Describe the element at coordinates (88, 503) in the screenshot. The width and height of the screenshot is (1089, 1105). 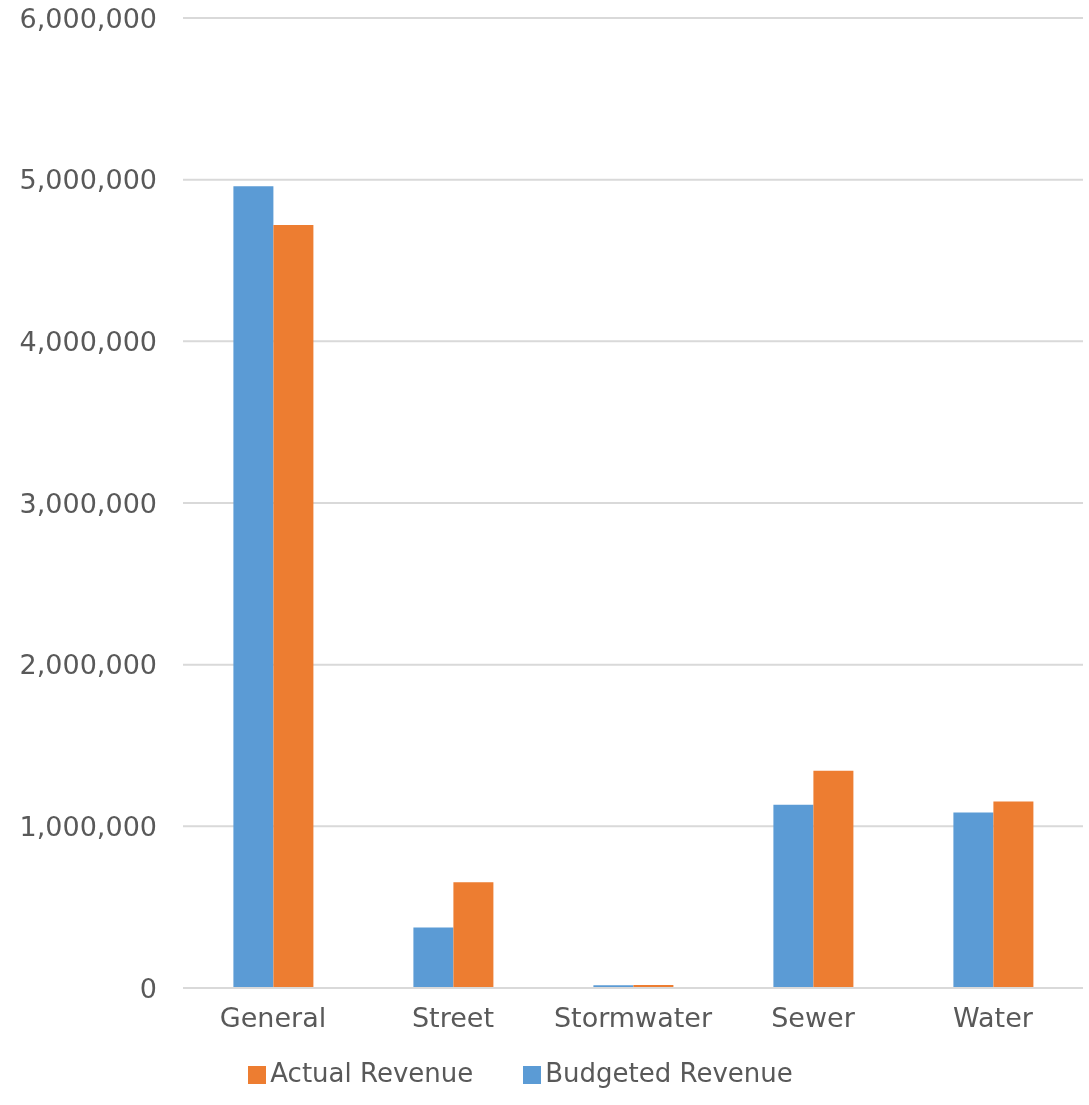
I see `y-tick-label: 3,000,000` at that location.